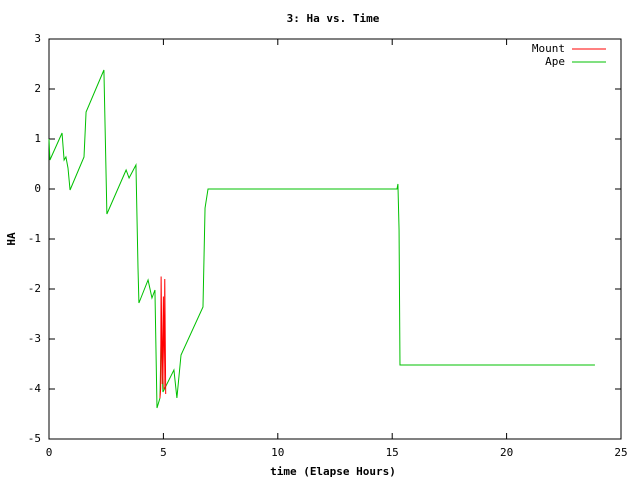  I want to click on line, so click(163, 337).